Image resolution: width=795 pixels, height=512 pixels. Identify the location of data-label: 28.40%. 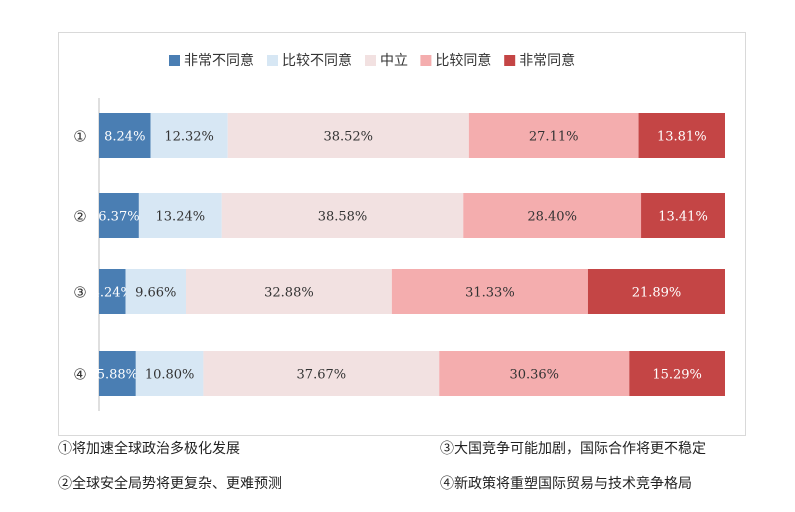
(552, 217).